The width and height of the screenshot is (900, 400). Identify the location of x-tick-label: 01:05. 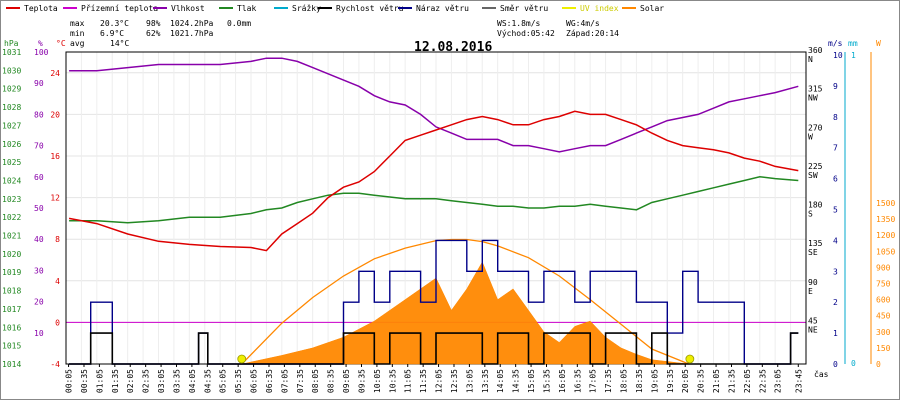
(99, 381).